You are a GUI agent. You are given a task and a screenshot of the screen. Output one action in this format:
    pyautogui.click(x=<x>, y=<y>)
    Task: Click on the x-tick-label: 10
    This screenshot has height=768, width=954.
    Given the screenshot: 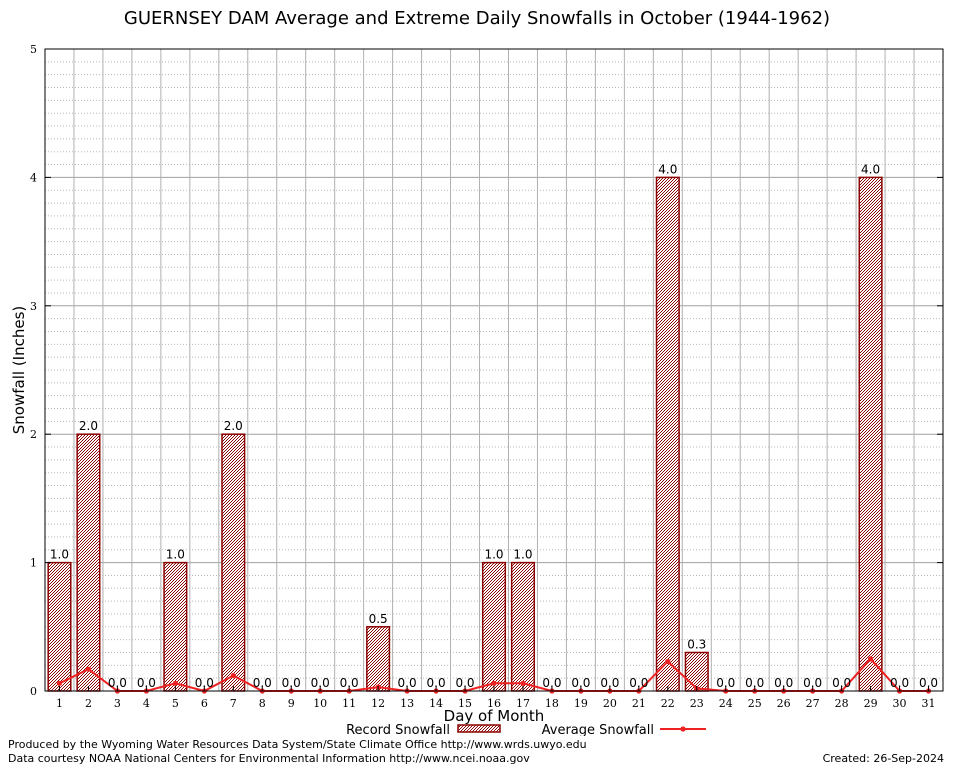 What is the action you would take?
    pyautogui.click(x=320, y=703)
    